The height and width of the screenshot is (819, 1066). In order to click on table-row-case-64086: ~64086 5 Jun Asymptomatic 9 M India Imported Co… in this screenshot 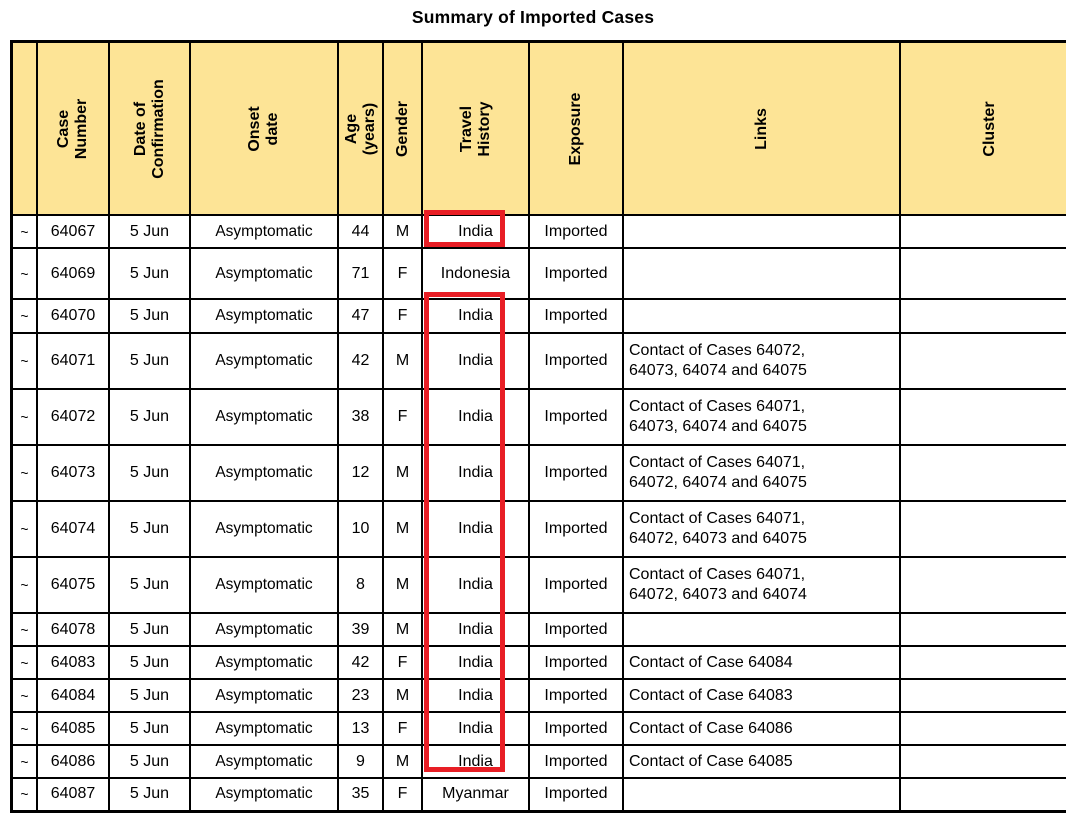, I will do `click(538, 761)`.